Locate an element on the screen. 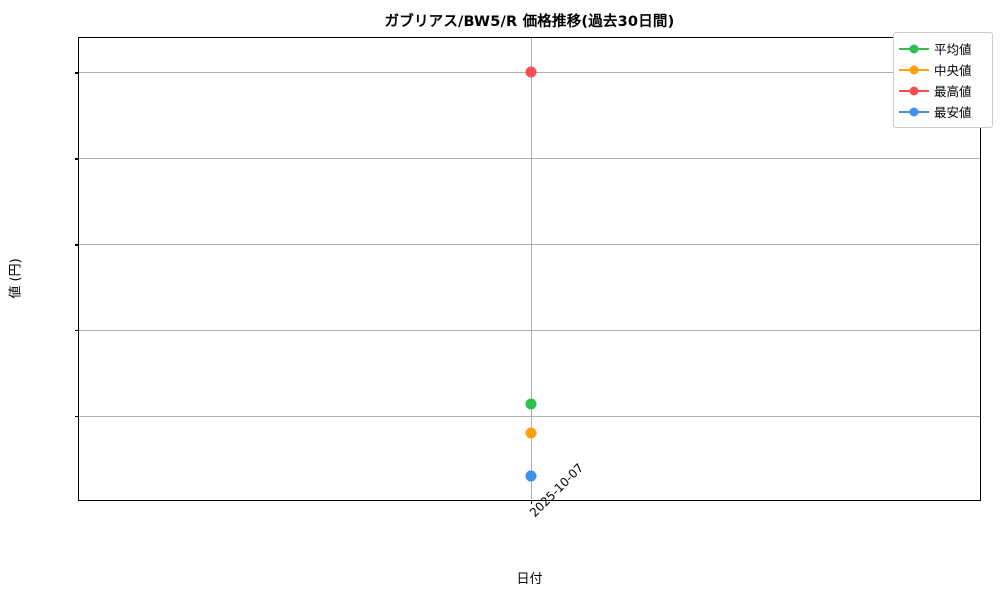  chart-legend: 平均値中央値最高値最安値 is located at coordinates (943, 80).